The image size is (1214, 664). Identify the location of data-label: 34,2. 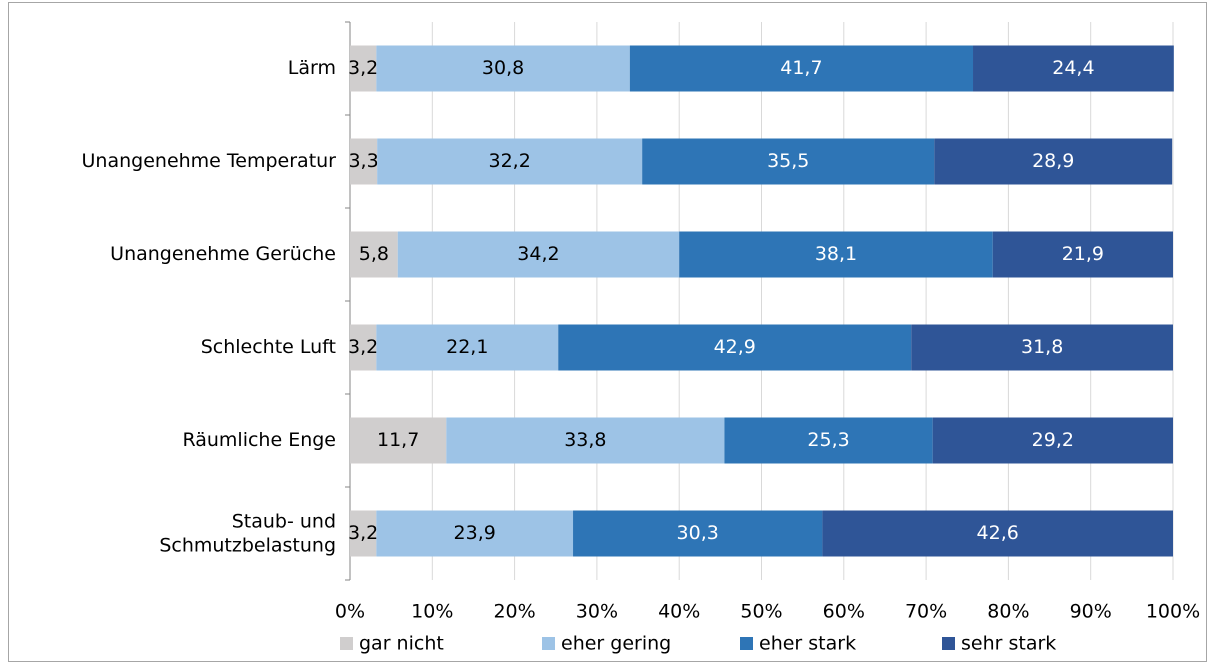
(538, 254).